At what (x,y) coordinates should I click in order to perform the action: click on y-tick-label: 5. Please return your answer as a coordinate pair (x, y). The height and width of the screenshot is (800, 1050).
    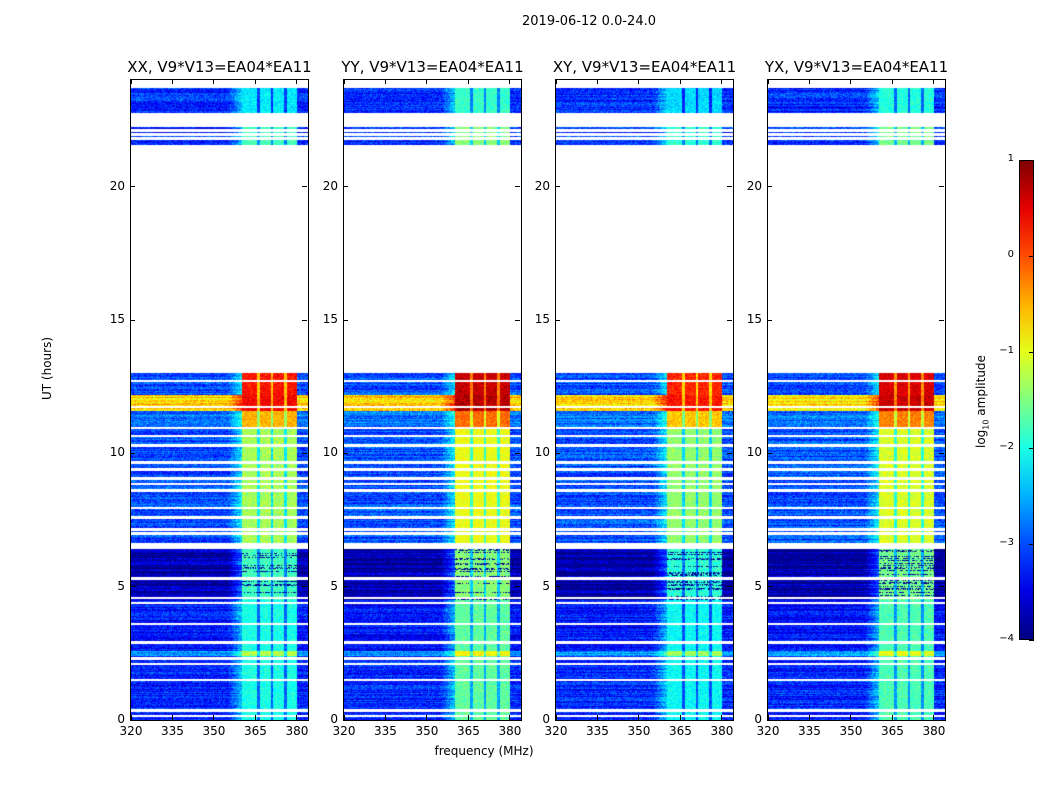
    Looking at the image, I should click on (121, 585).